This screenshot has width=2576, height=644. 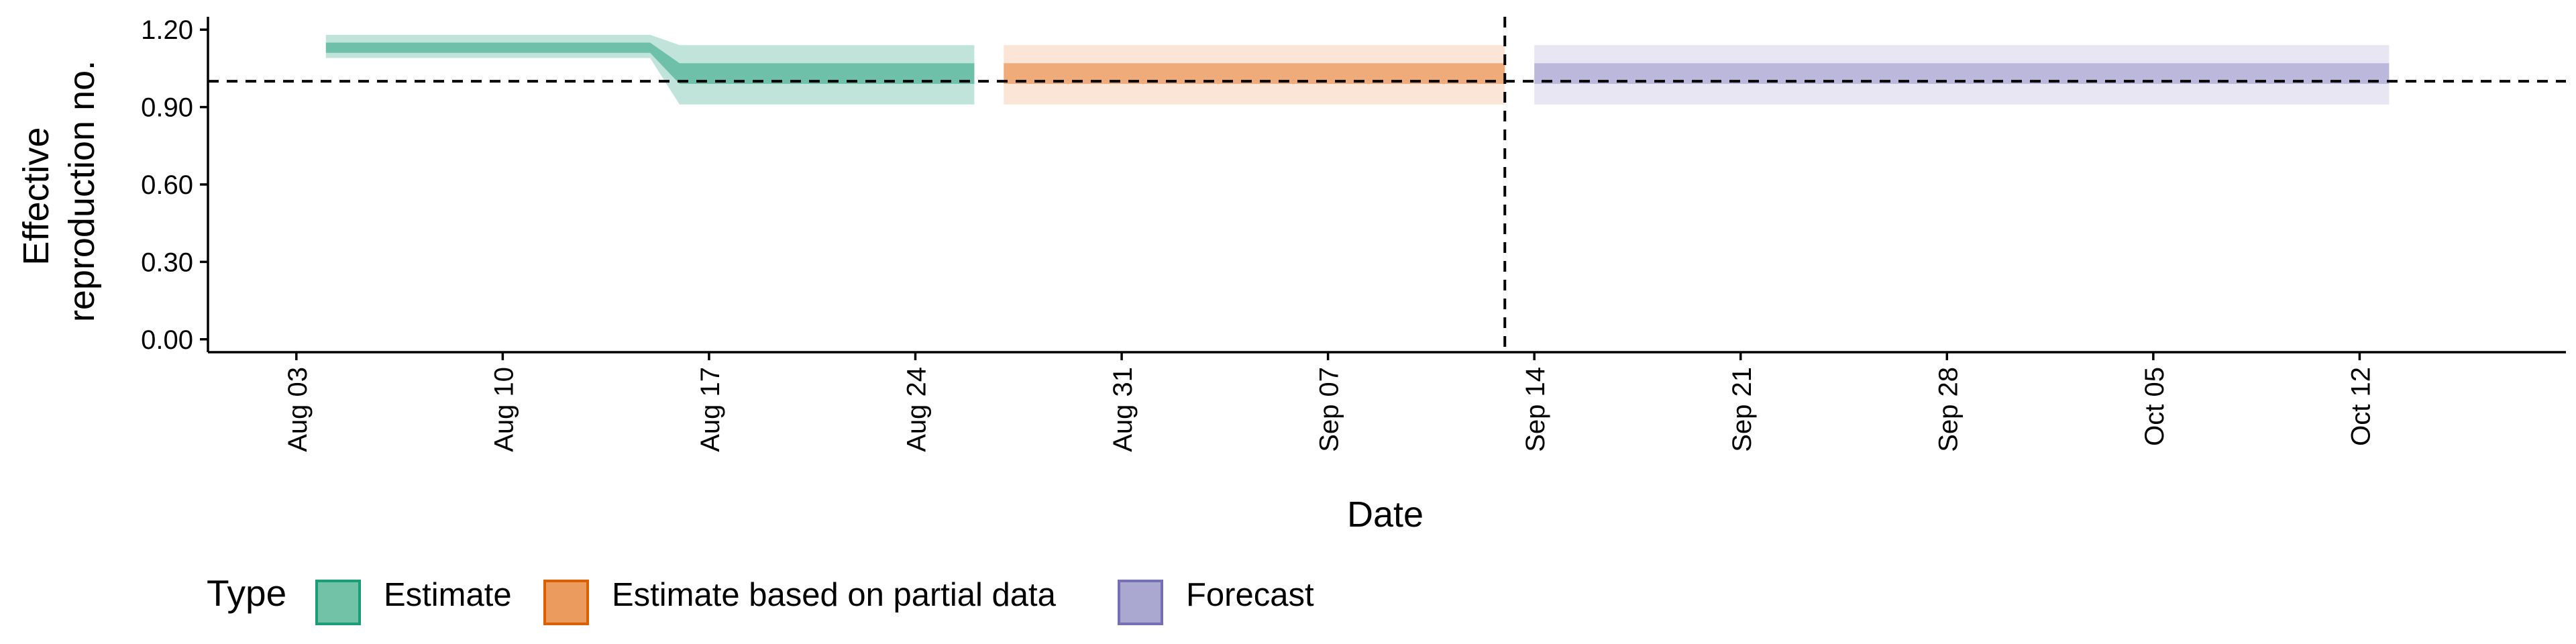 I want to click on y-tick-label-4: 1.20, so click(x=167, y=30).